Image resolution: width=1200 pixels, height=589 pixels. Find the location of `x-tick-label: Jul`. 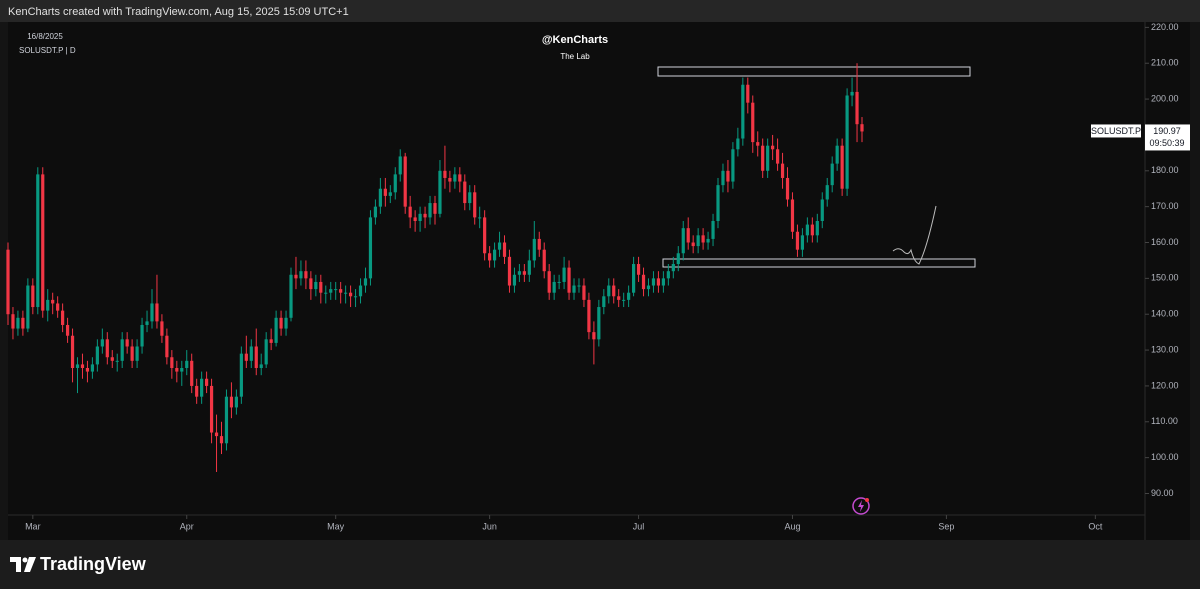

x-tick-label: Jul is located at coordinates (639, 526).